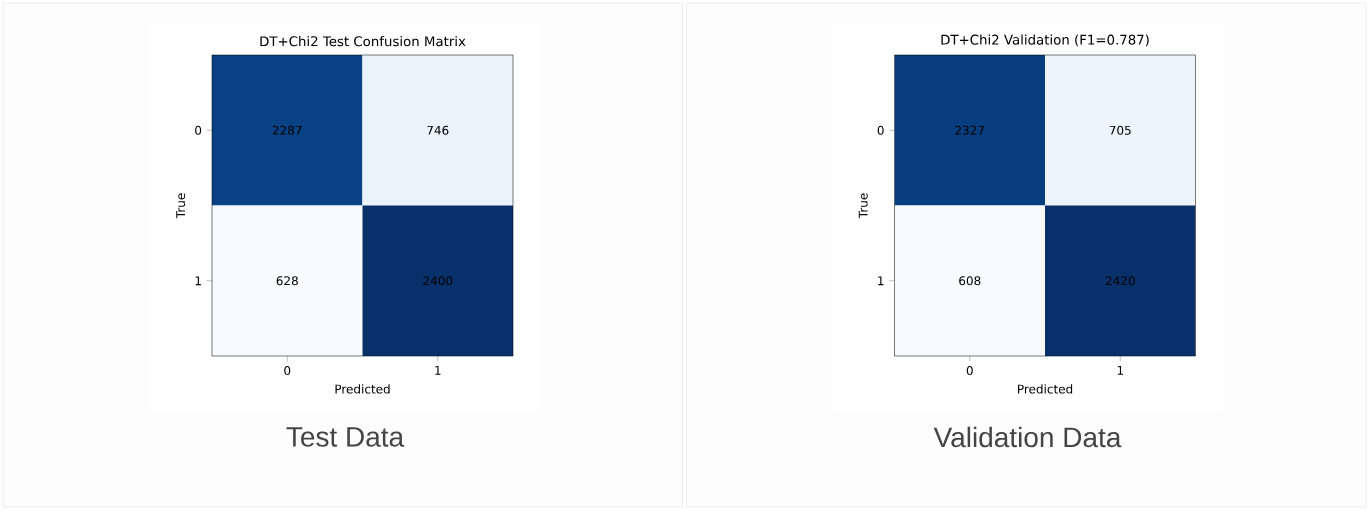  Describe the element at coordinates (1027, 437) in the screenshot. I see `text: Validation Data` at that location.